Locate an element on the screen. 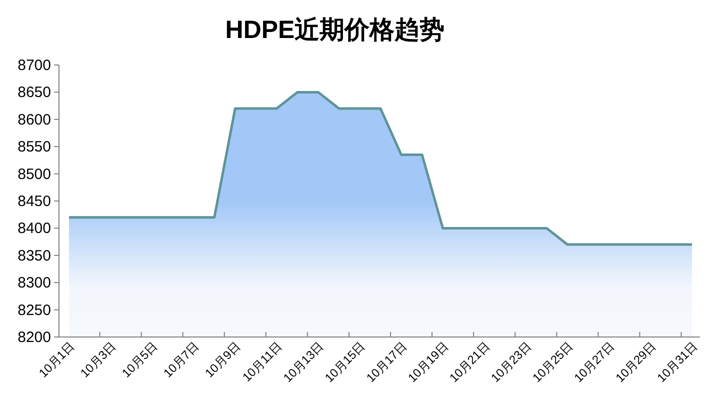  y-tick-label: 8250 is located at coordinates (34, 310).